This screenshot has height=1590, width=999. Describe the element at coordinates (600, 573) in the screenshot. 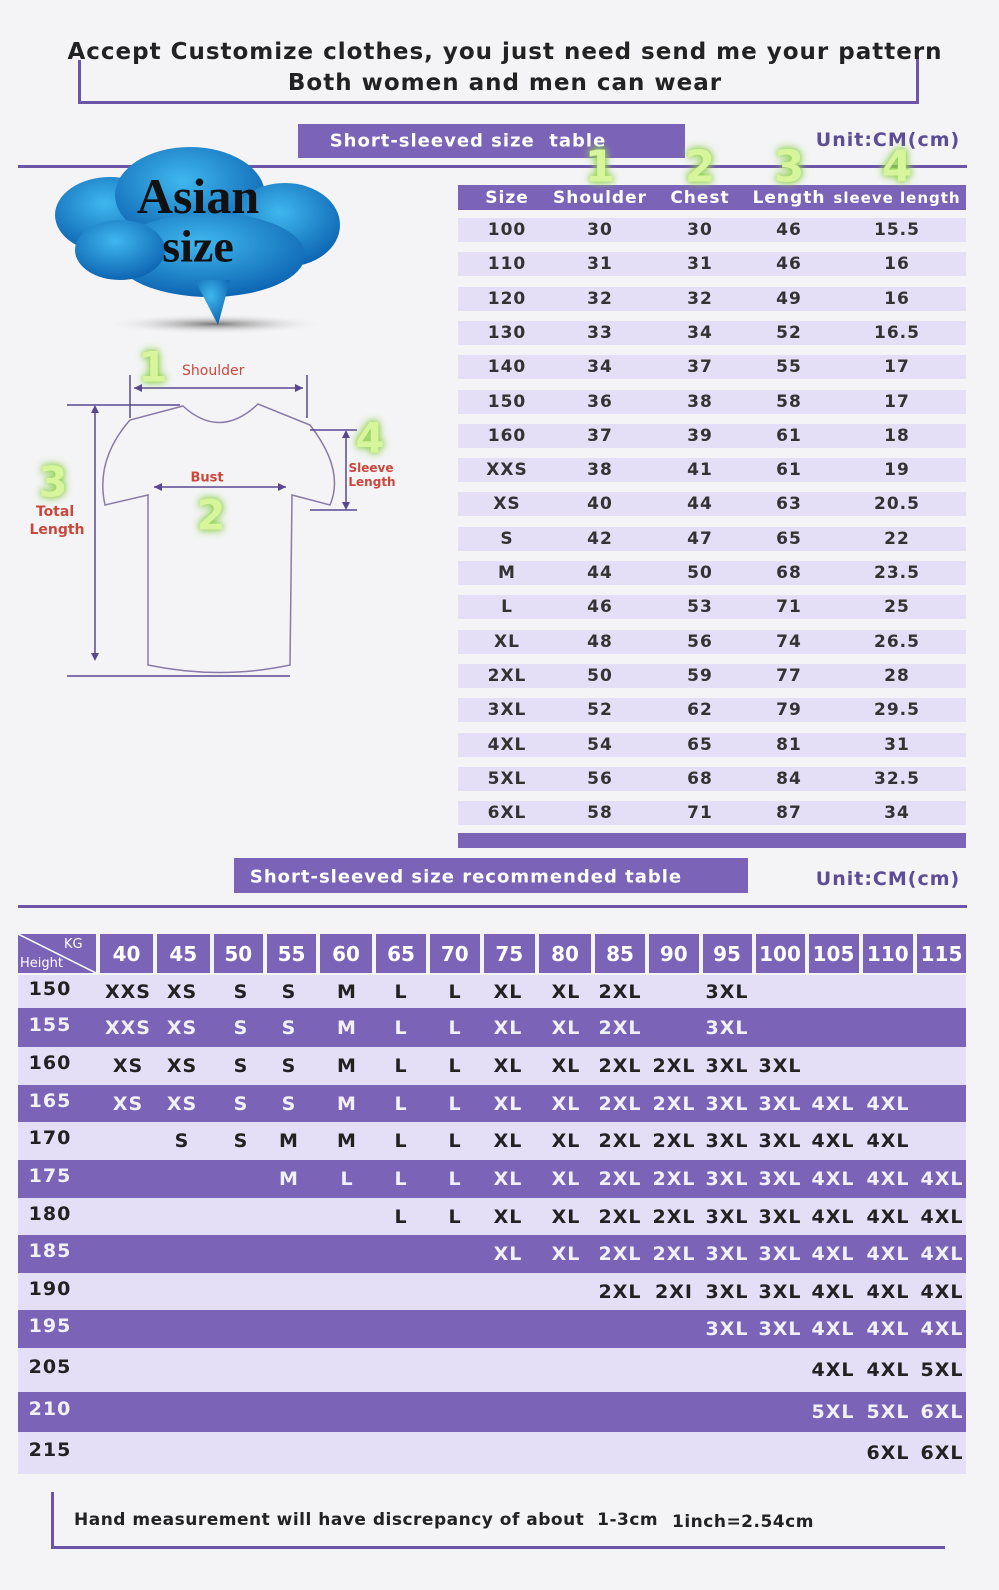

I see `cell: 44` at that location.